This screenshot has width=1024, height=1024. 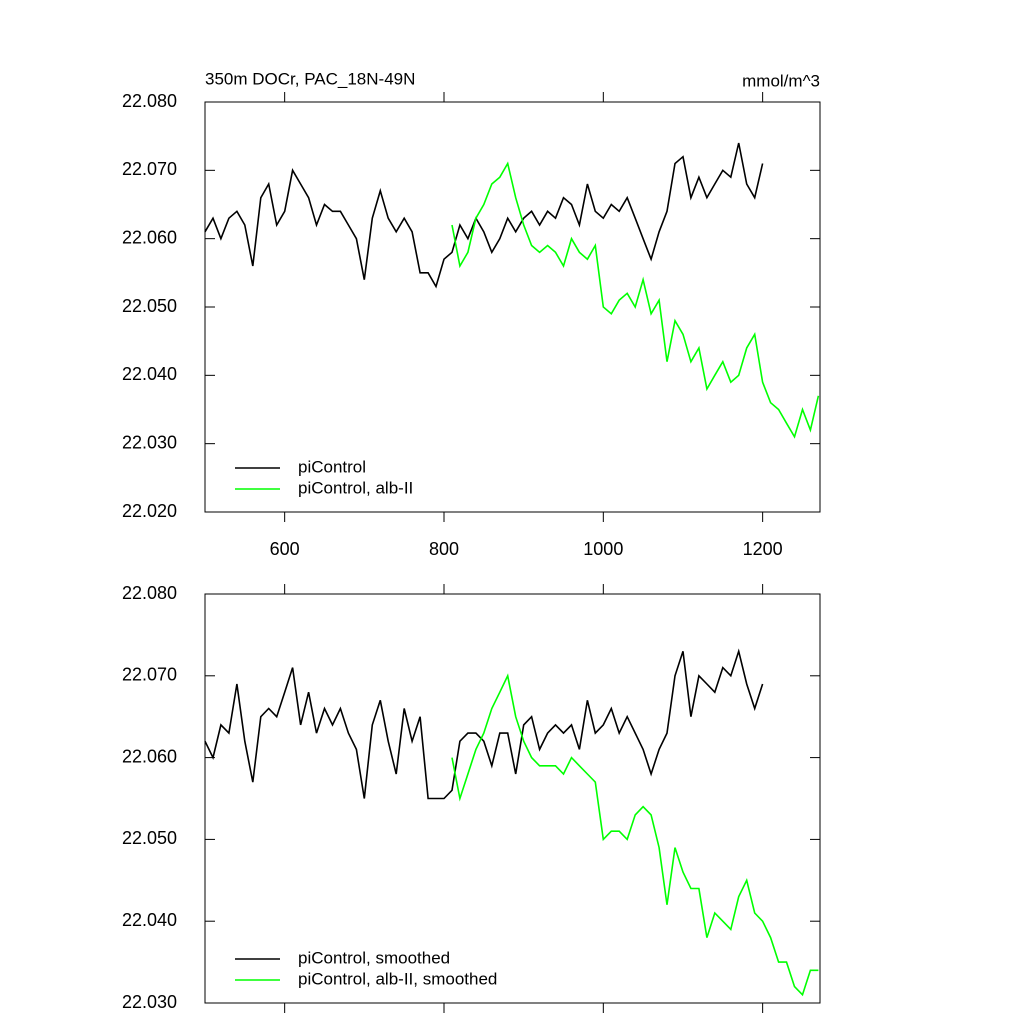 I want to click on x-tick-label: 800, so click(x=444, y=549).